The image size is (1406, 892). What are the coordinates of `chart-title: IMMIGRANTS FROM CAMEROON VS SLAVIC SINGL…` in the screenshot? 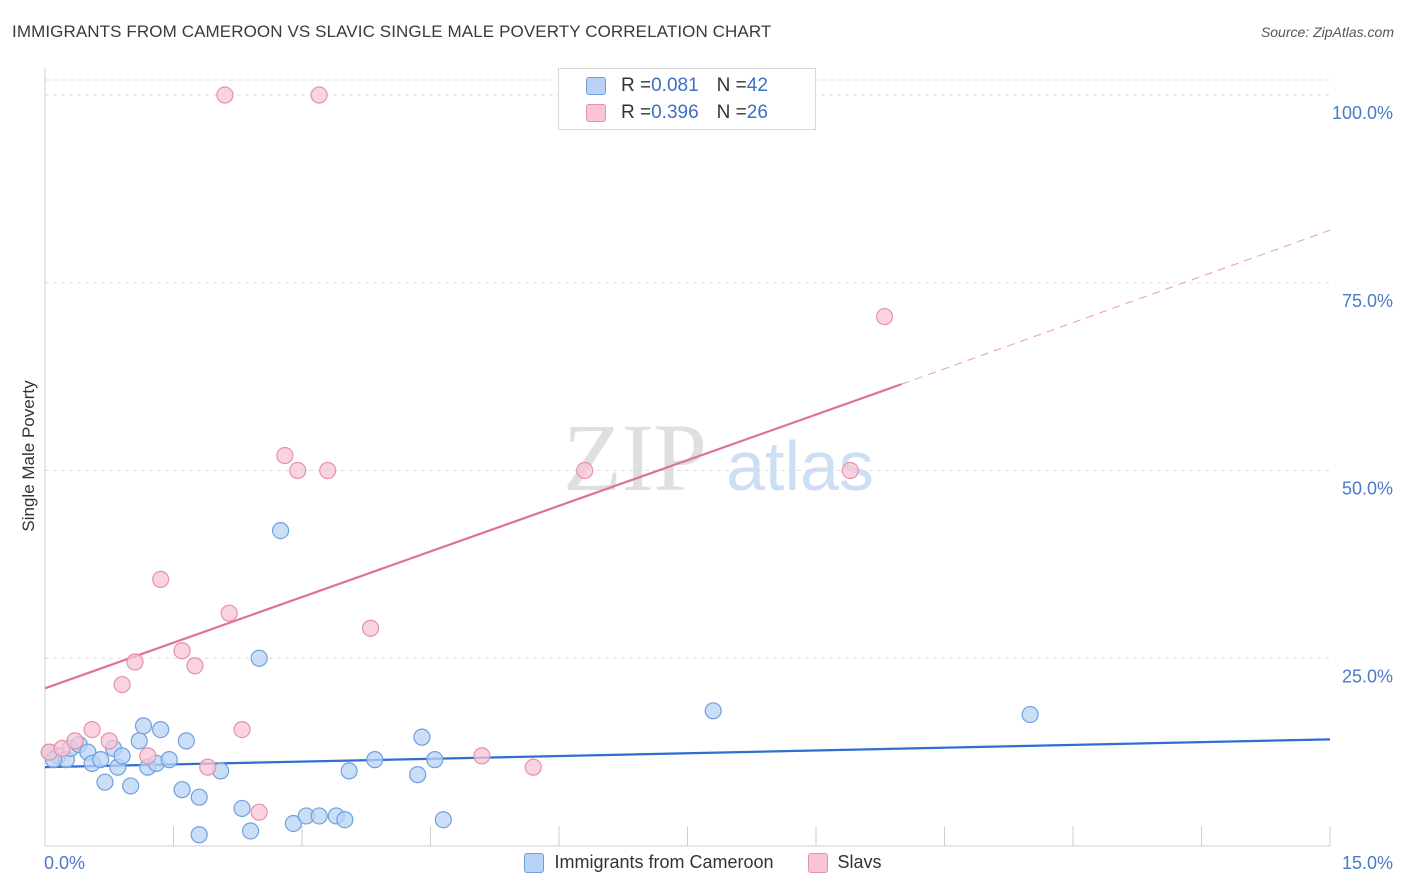 It's located at (392, 31).